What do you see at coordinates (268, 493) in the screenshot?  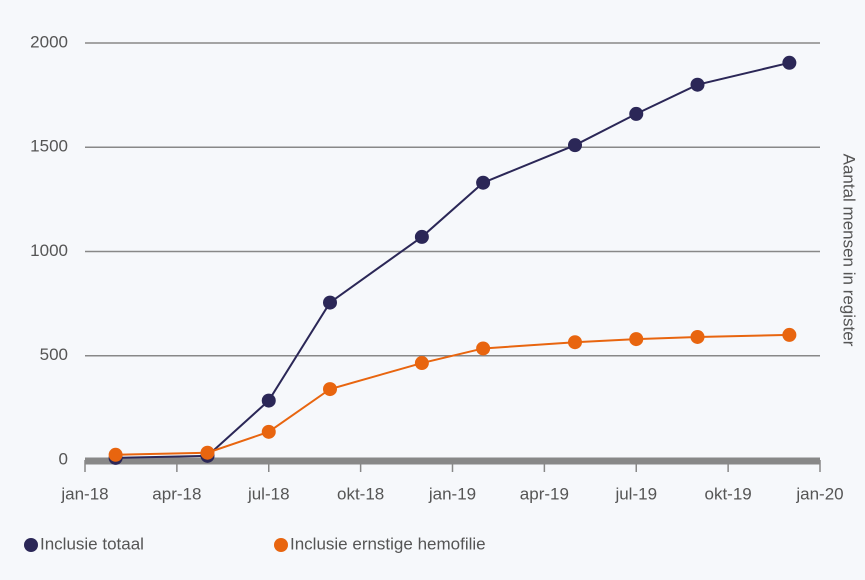 I see `x-tick-label: jul-18` at bounding box center [268, 493].